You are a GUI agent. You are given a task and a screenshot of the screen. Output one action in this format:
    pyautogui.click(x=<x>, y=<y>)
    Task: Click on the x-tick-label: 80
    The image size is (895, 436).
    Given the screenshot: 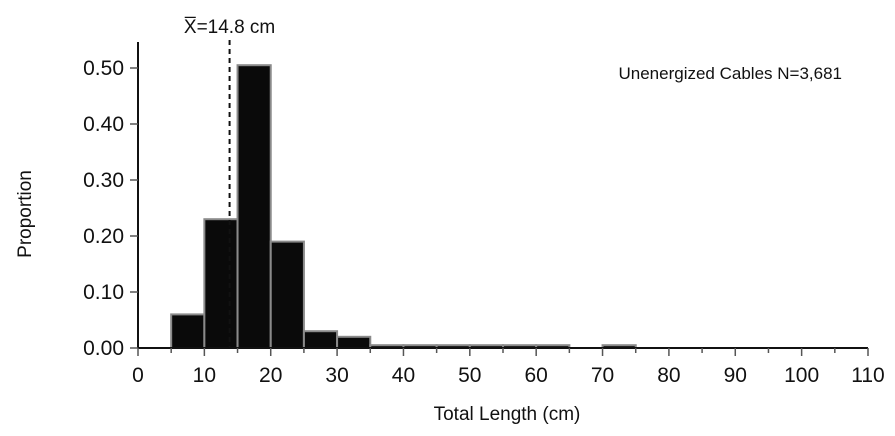 What is the action you would take?
    pyautogui.click(x=668, y=375)
    